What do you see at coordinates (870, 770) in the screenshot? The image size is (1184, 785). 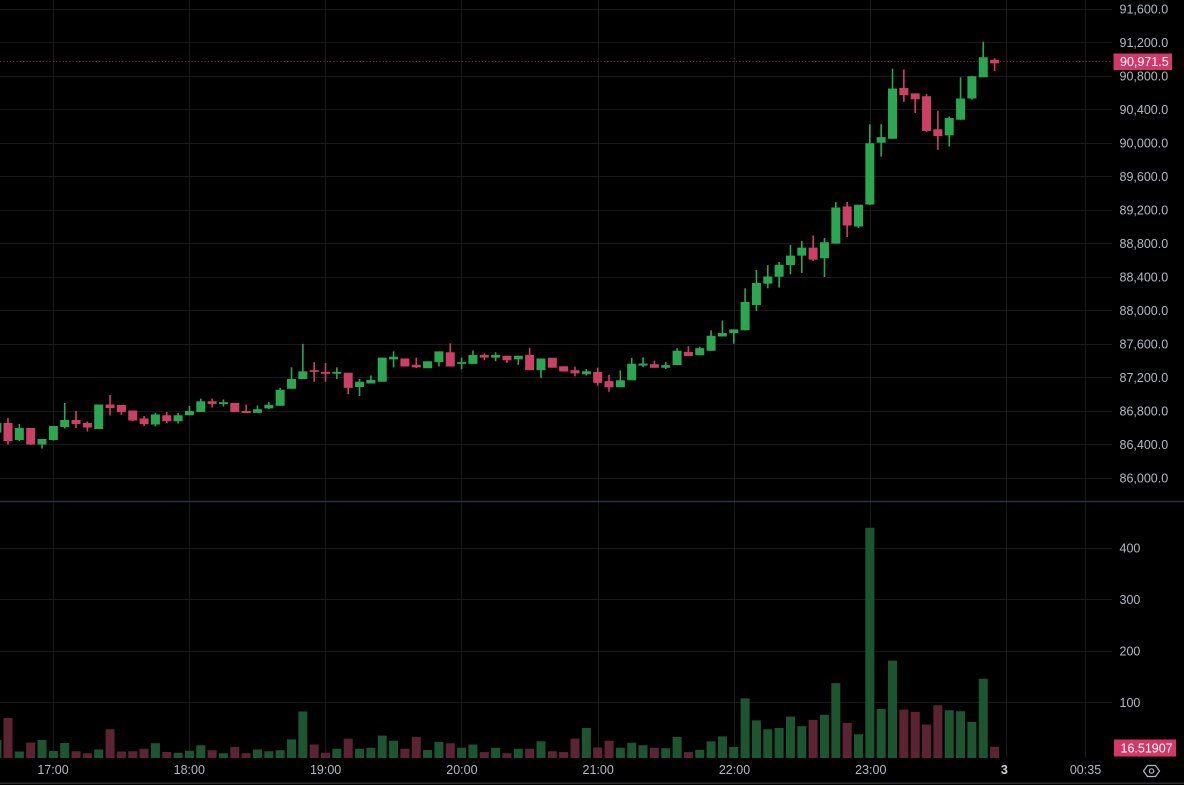 I see `svg-text: 23:00` at bounding box center [870, 770].